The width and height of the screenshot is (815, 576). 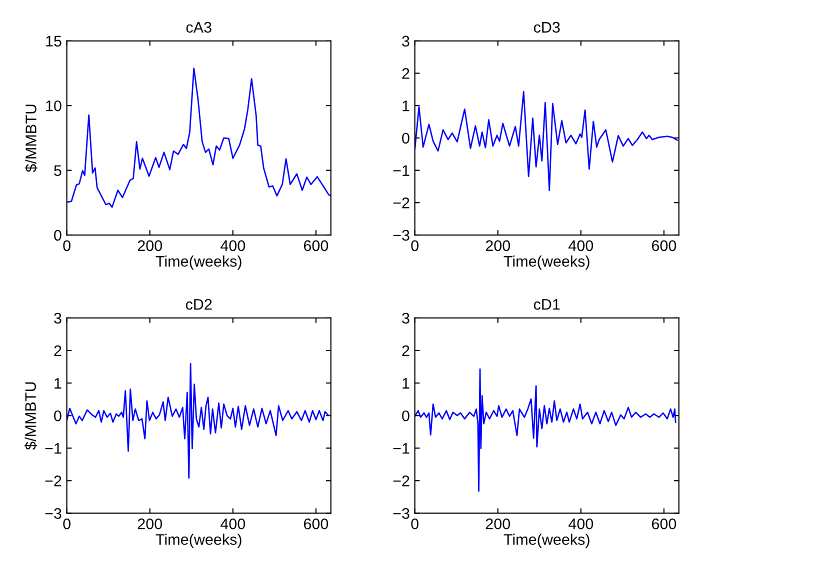 I want to click on y-tick-label: 10, so click(x=54, y=106).